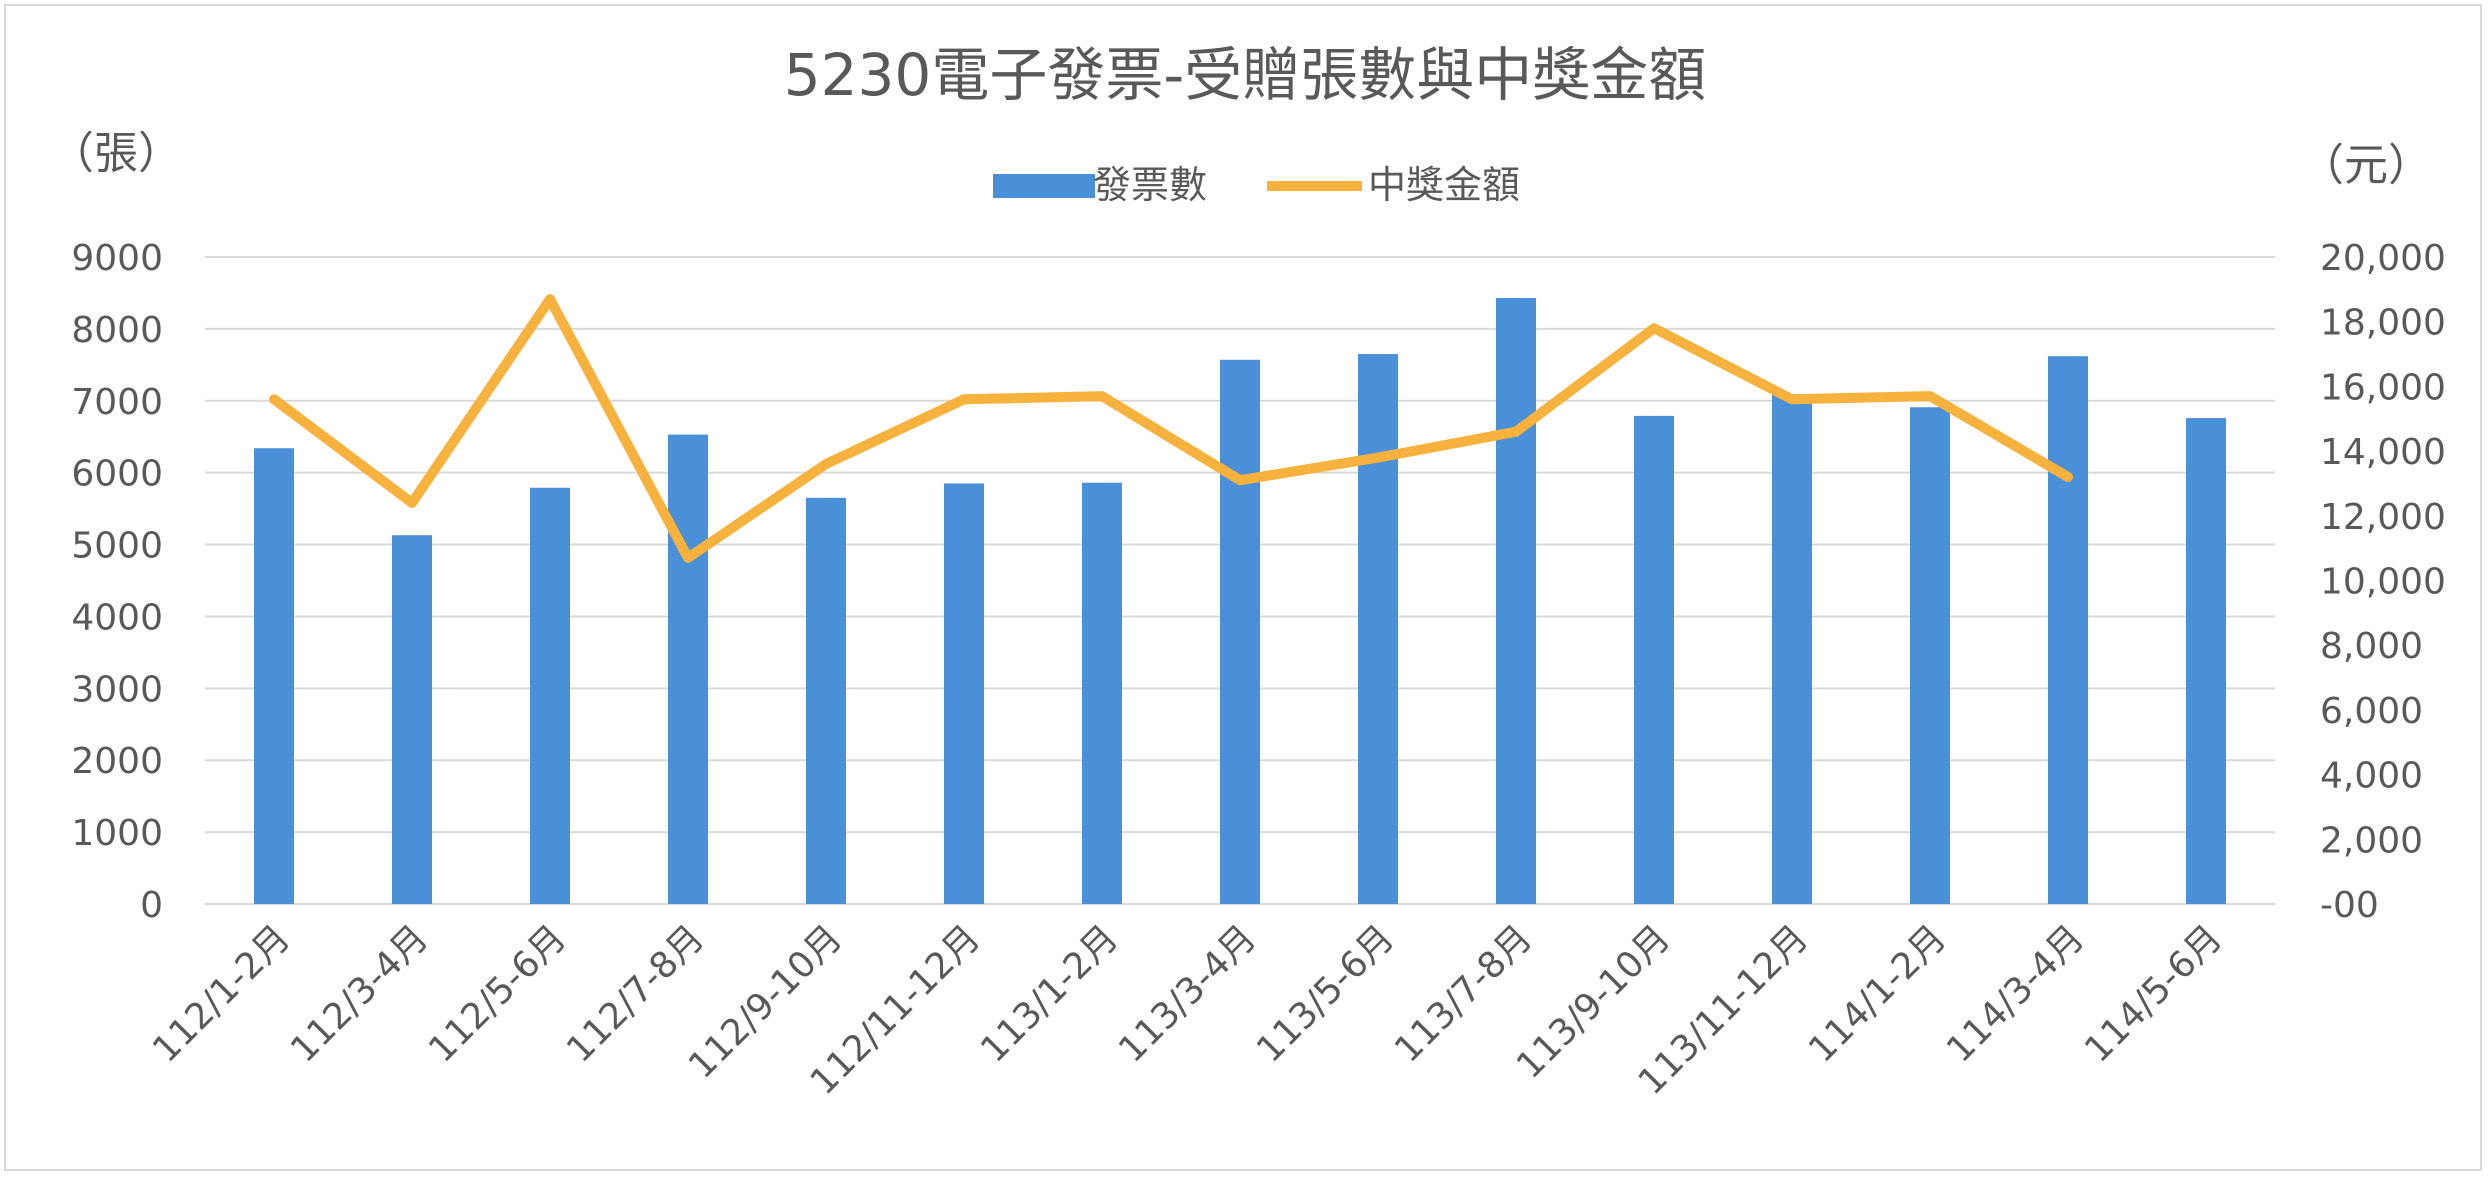 This screenshot has height=1177, width=2488. What do you see at coordinates (1150, 185) in the screenshot?
I see `legend-label-bar: 發票數` at bounding box center [1150, 185].